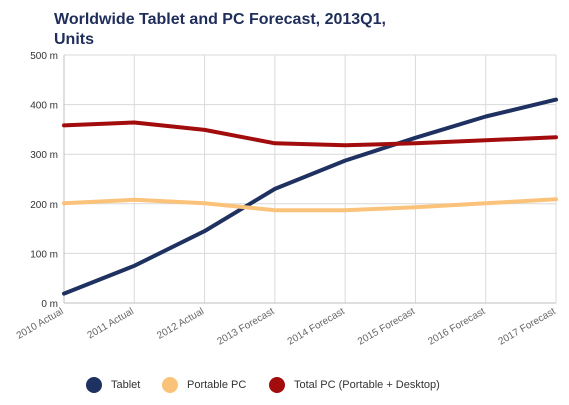 Image resolution: width=569 pixels, height=405 pixels. I want to click on legend-item-portable-pc: Portable PC, so click(204, 385).